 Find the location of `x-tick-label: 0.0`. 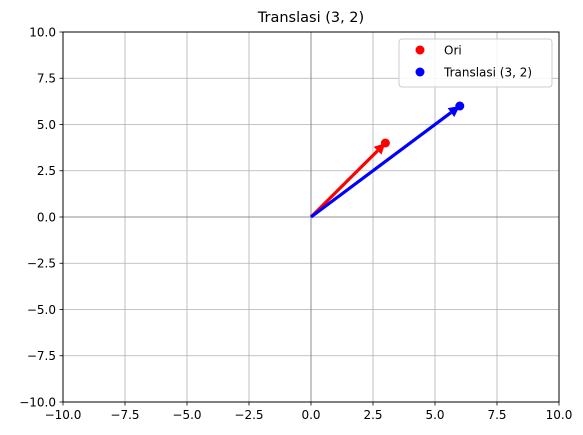

x-tick-label: 0.0 is located at coordinates (310, 415).